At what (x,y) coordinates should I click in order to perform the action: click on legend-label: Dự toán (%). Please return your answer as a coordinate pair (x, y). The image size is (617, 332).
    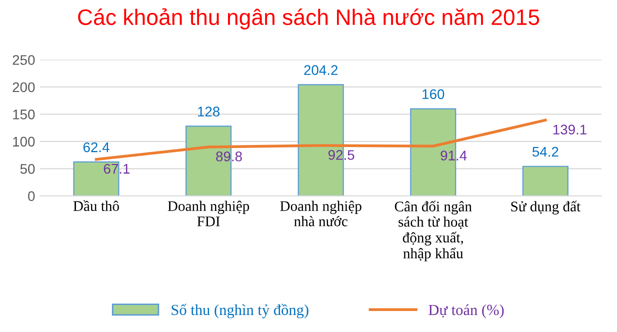
    Looking at the image, I should click on (466, 311).